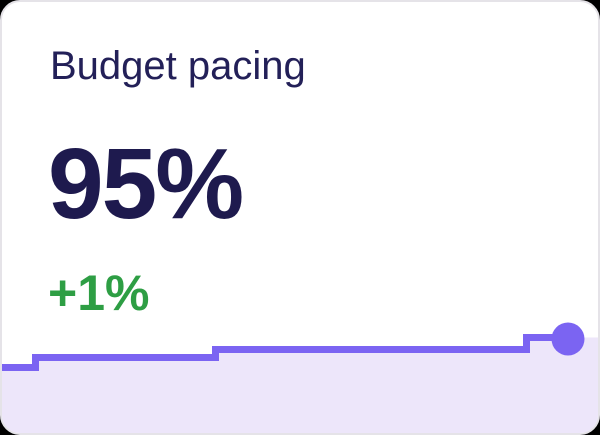 This screenshot has height=435, width=600. Describe the element at coordinates (285, 352) in the screenshot. I see `sparkline-line` at that location.